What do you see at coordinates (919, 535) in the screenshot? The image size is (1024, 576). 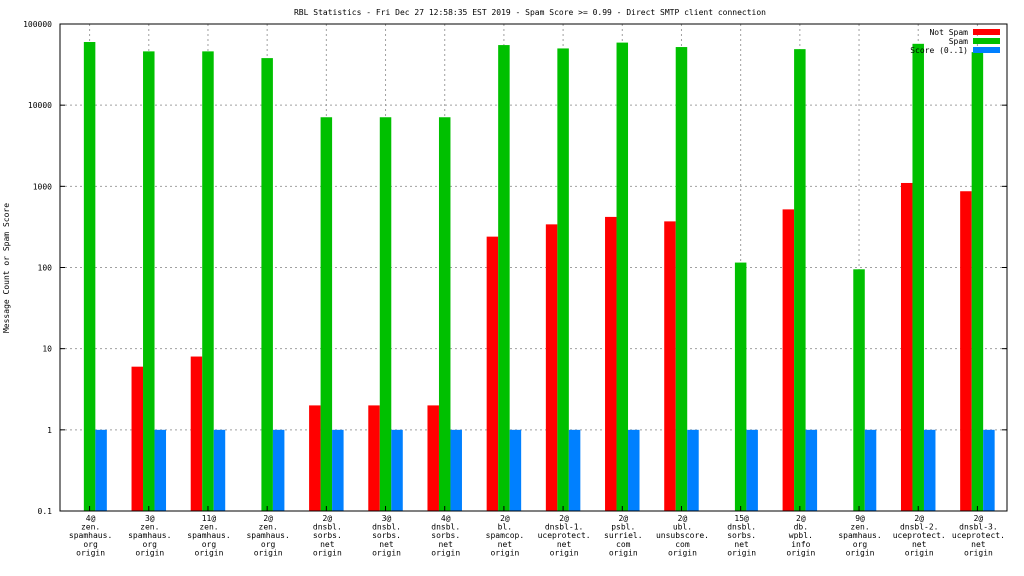 I see `x-tick-label: 2@ dnsbl-2. uceprotect. net origin` at bounding box center [919, 535].